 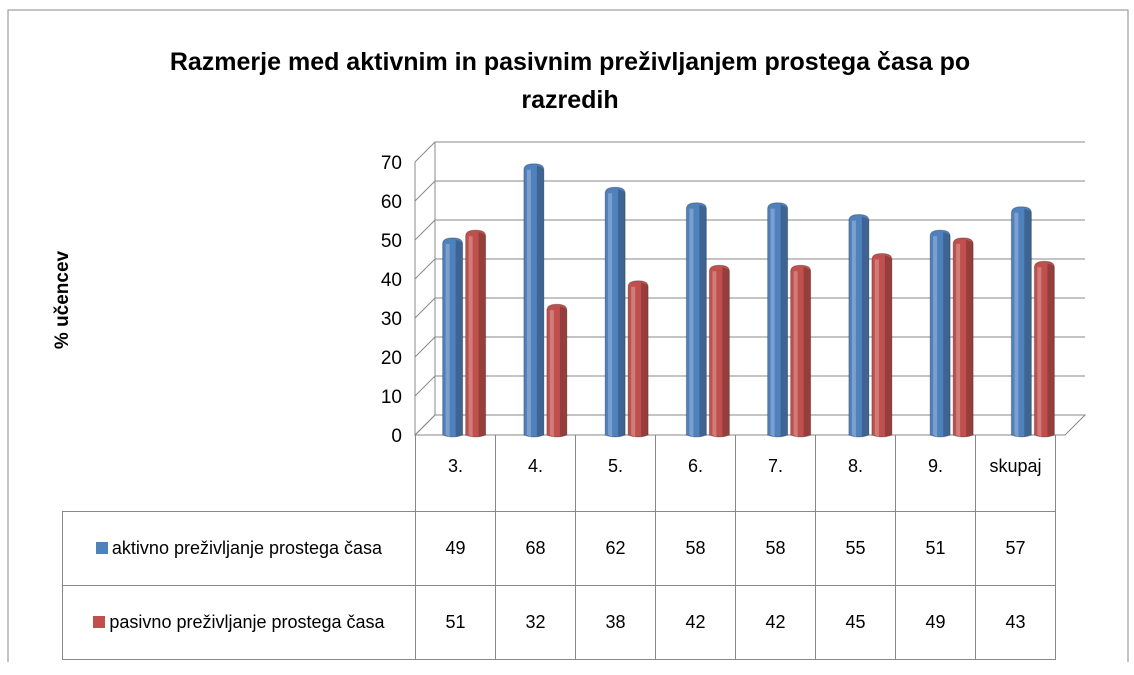 What do you see at coordinates (1015, 548) in the screenshot?
I see `table-value: 57` at bounding box center [1015, 548].